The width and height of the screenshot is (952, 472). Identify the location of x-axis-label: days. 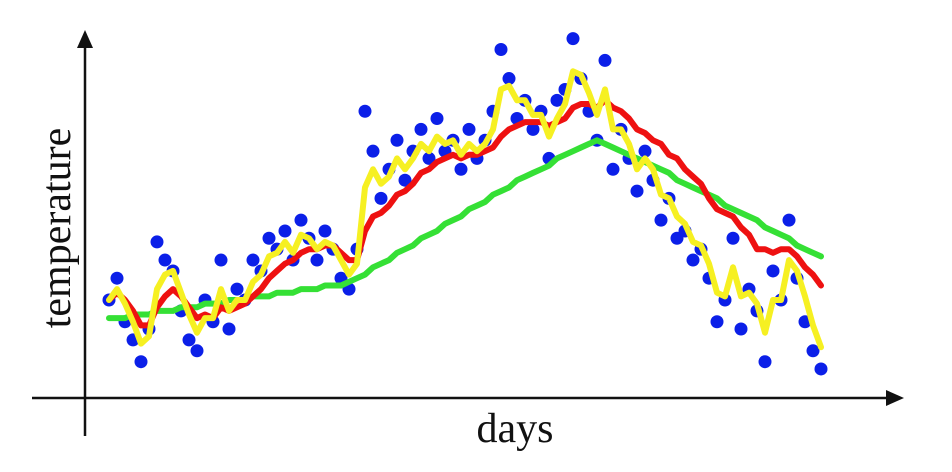
(515, 429).